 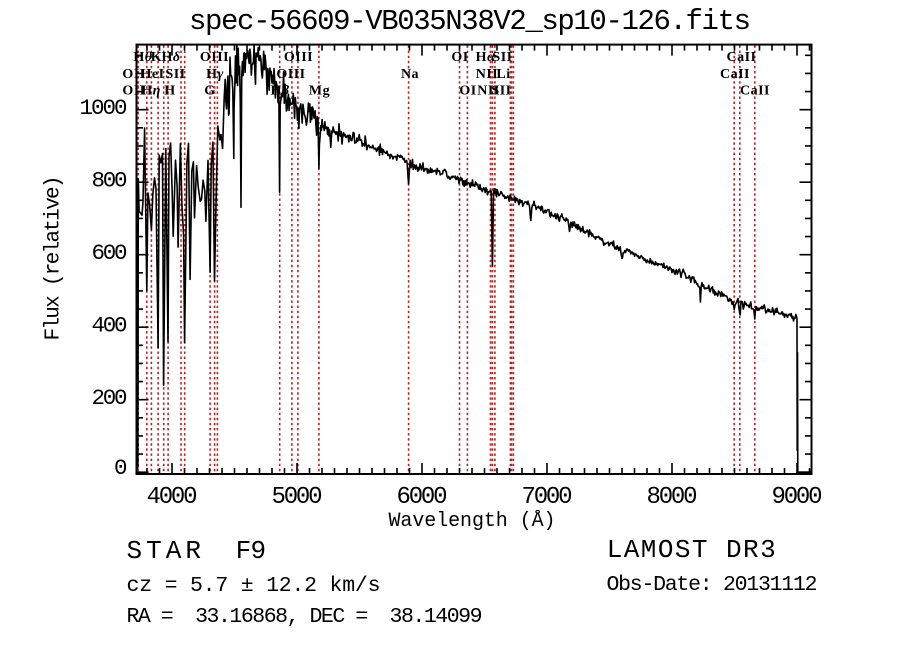 What do you see at coordinates (209, 91) in the screenshot?
I see `svg-text: G` at bounding box center [209, 91].